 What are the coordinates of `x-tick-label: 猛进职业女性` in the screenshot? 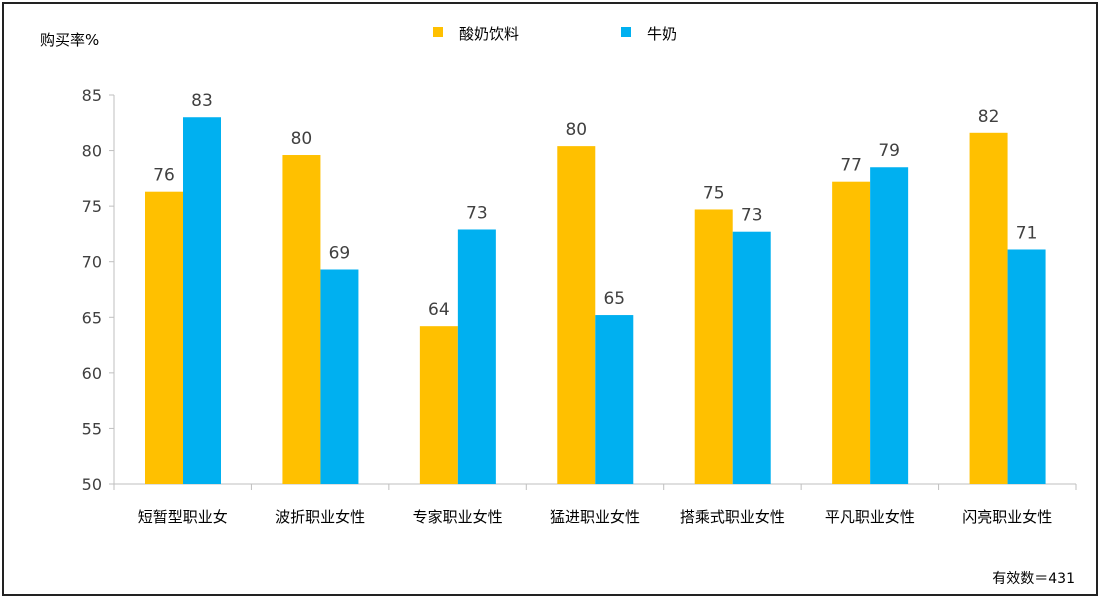 It's located at (595, 517).